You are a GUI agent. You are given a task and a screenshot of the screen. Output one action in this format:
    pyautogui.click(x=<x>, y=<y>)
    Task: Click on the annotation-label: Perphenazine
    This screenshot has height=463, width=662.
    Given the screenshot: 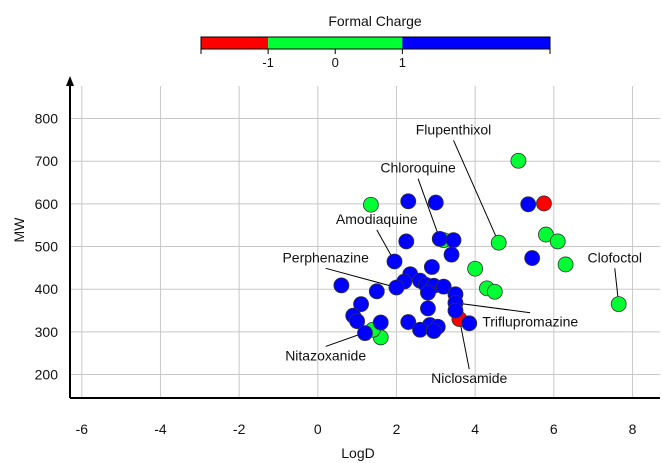 What is the action you would take?
    pyautogui.click(x=325, y=257)
    